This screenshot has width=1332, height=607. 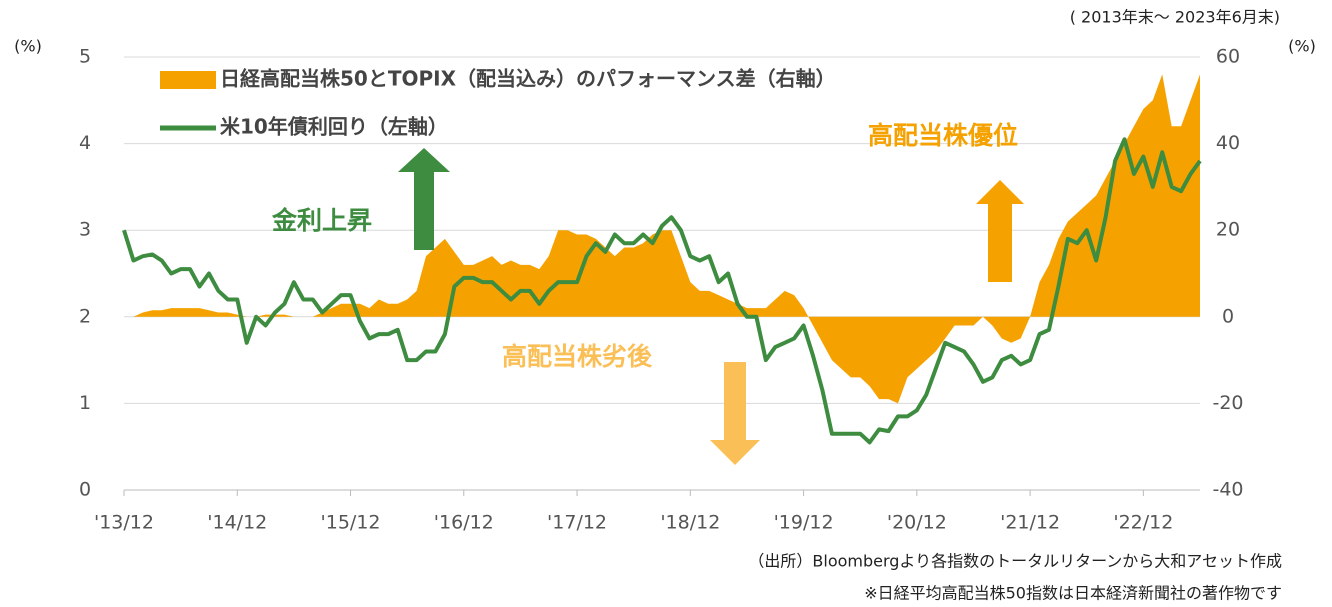 What do you see at coordinates (1030, 523) in the screenshot?
I see `x-tick-label: '21/12` at bounding box center [1030, 523].